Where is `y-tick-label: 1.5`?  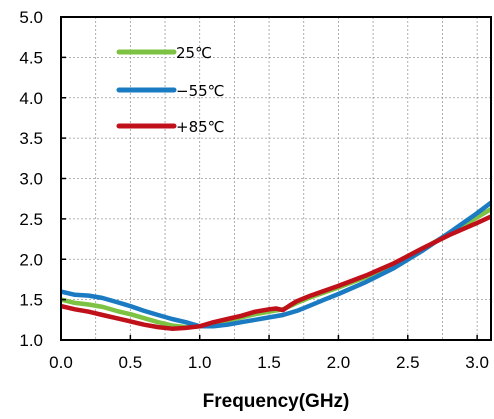 y-tick-label: 1.5 is located at coordinates (31, 300).